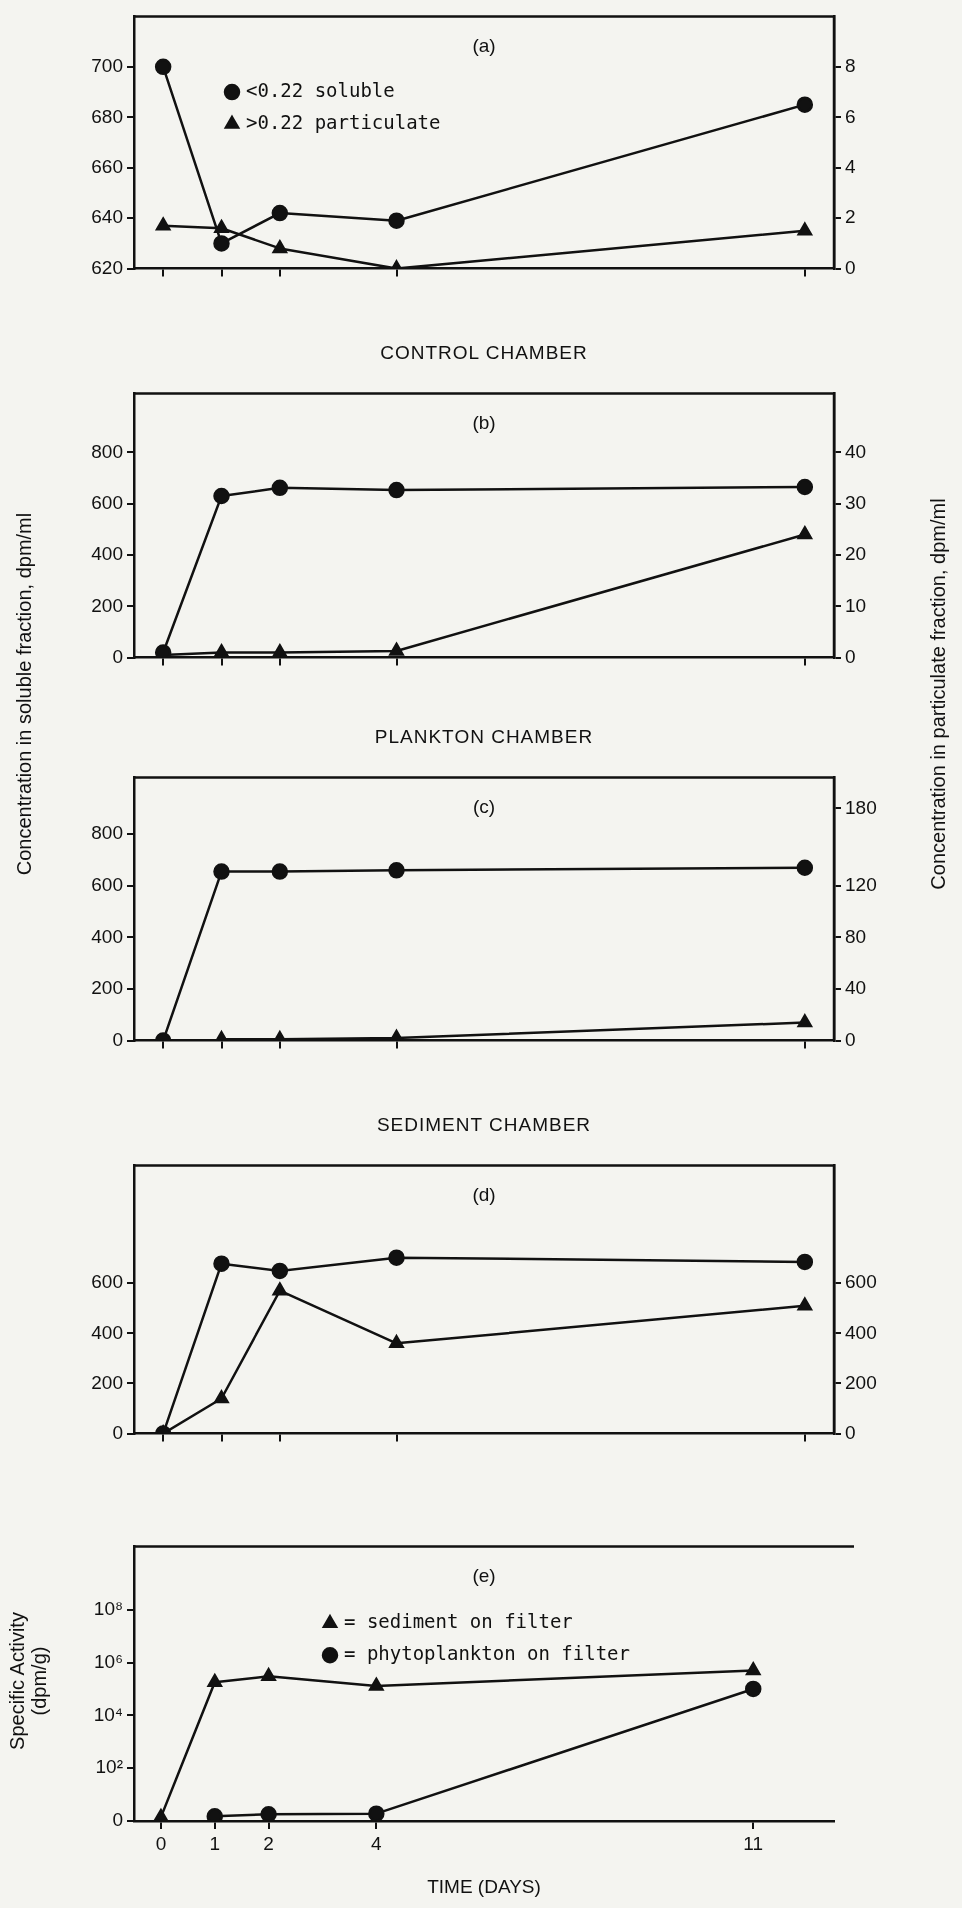  I want to click on x-tick-label: 2, so click(268, 1843).